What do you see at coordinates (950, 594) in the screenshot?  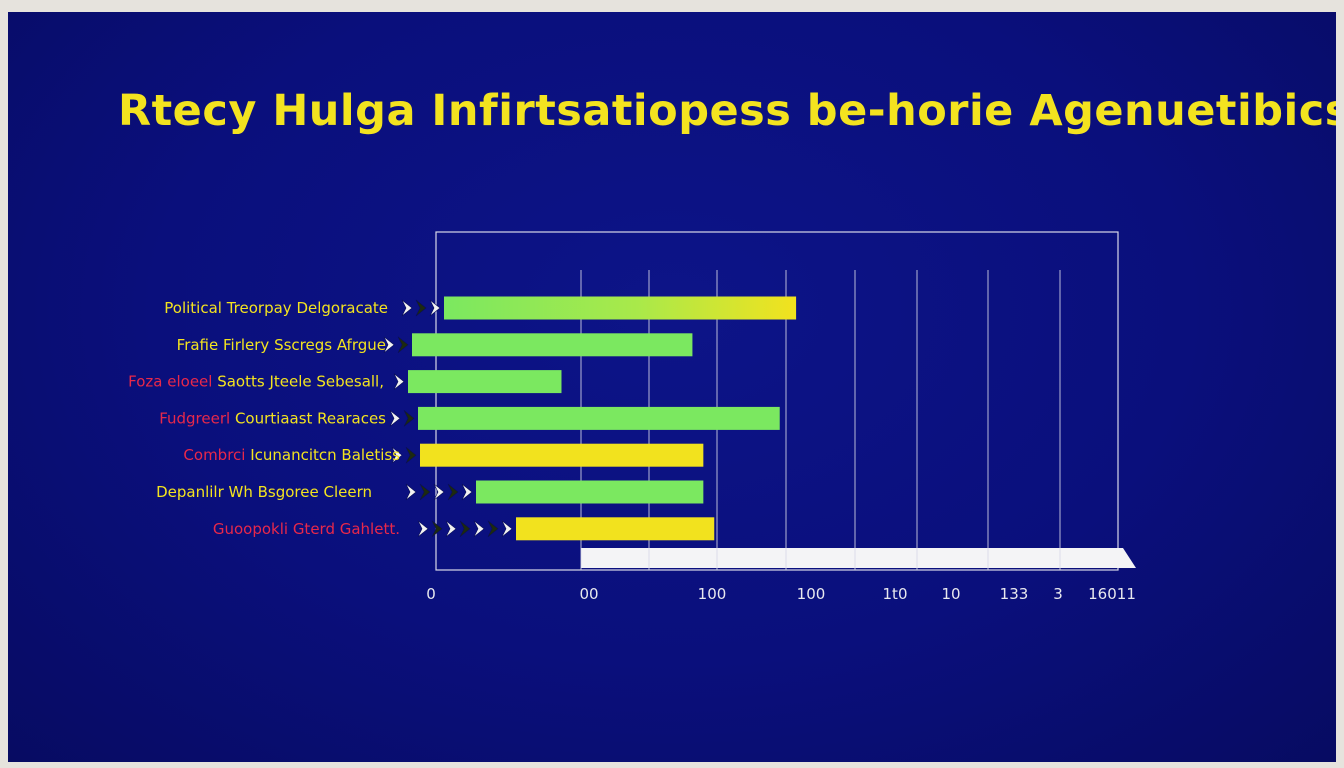 I see `x-tick-label: 10` at bounding box center [950, 594].